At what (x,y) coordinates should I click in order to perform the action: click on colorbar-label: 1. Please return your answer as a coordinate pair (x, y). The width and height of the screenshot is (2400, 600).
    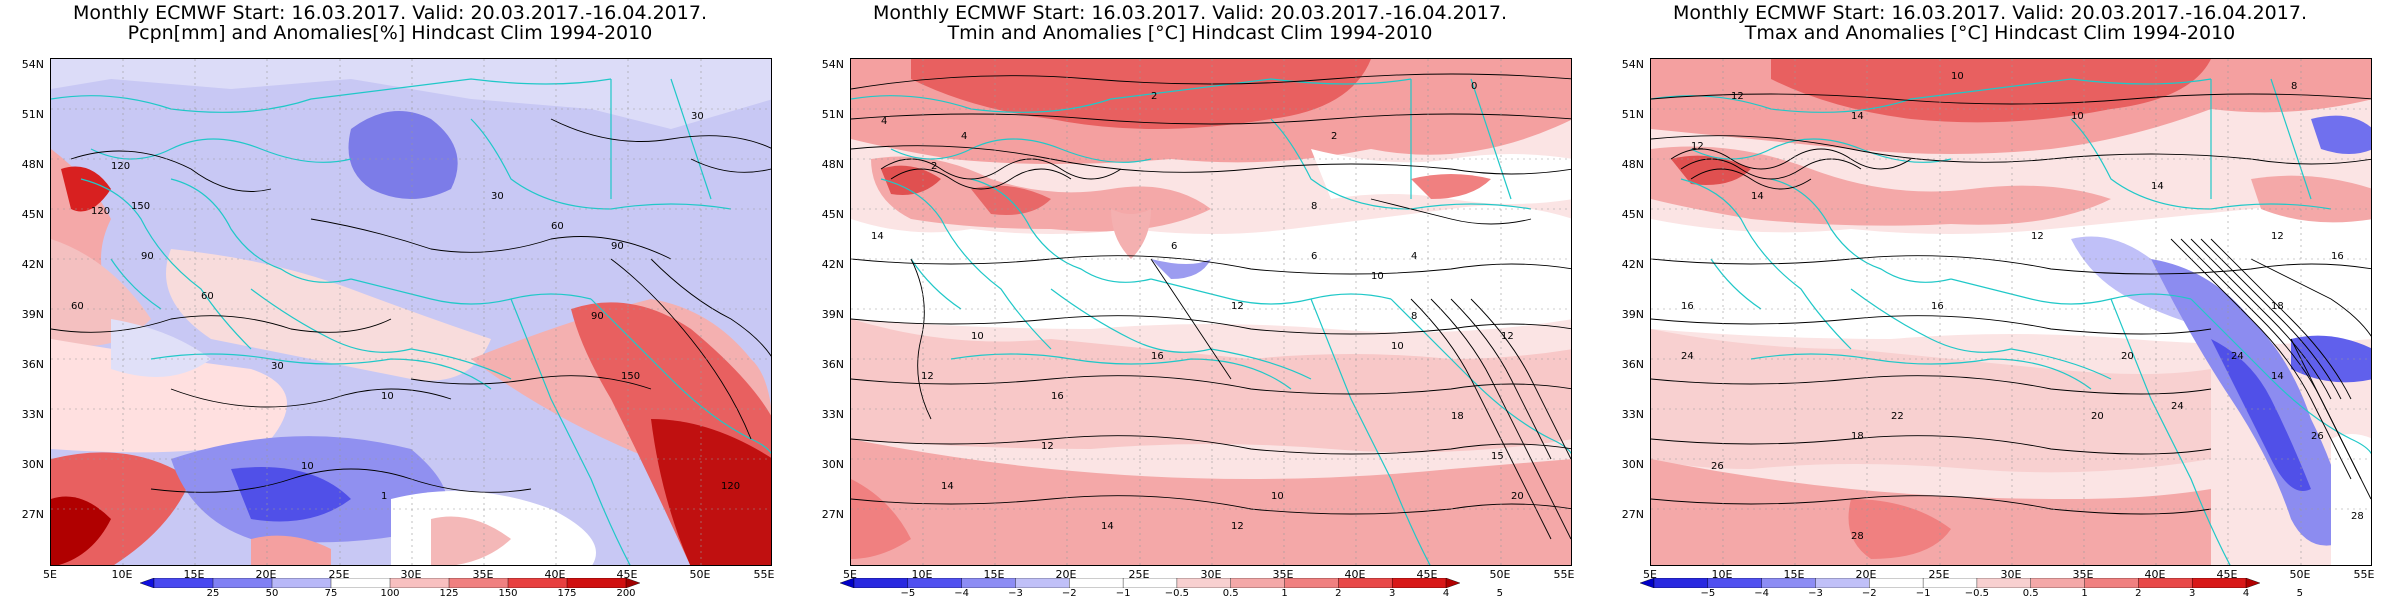
    Looking at the image, I should click on (1284, 593).